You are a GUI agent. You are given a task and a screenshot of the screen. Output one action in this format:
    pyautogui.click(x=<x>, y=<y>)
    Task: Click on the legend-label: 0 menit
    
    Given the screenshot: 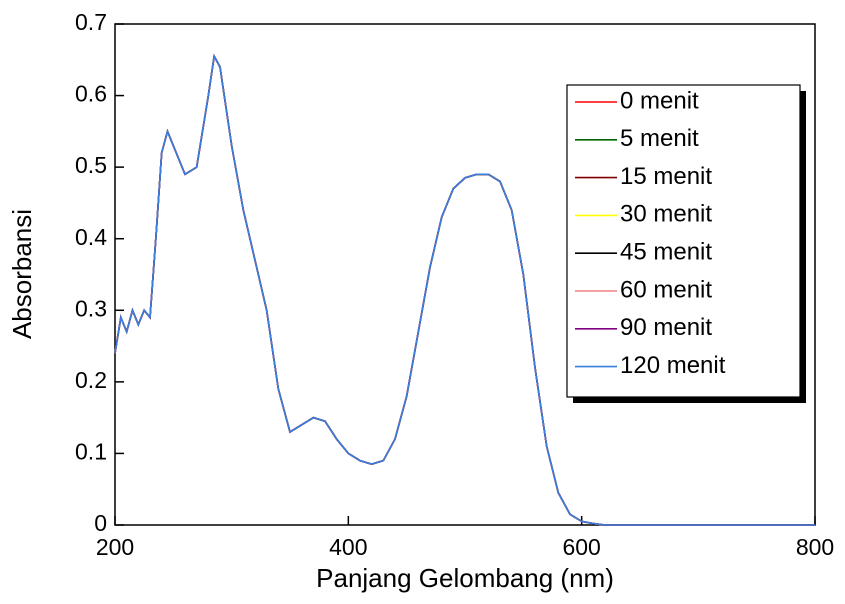 What is the action you would take?
    pyautogui.click(x=659, y=100)
    